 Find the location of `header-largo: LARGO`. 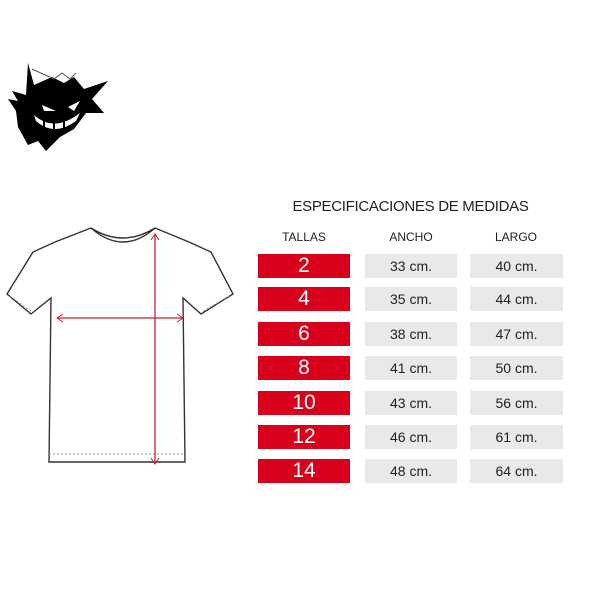

header-largo: LARGO is located at coordinates (515, 237).